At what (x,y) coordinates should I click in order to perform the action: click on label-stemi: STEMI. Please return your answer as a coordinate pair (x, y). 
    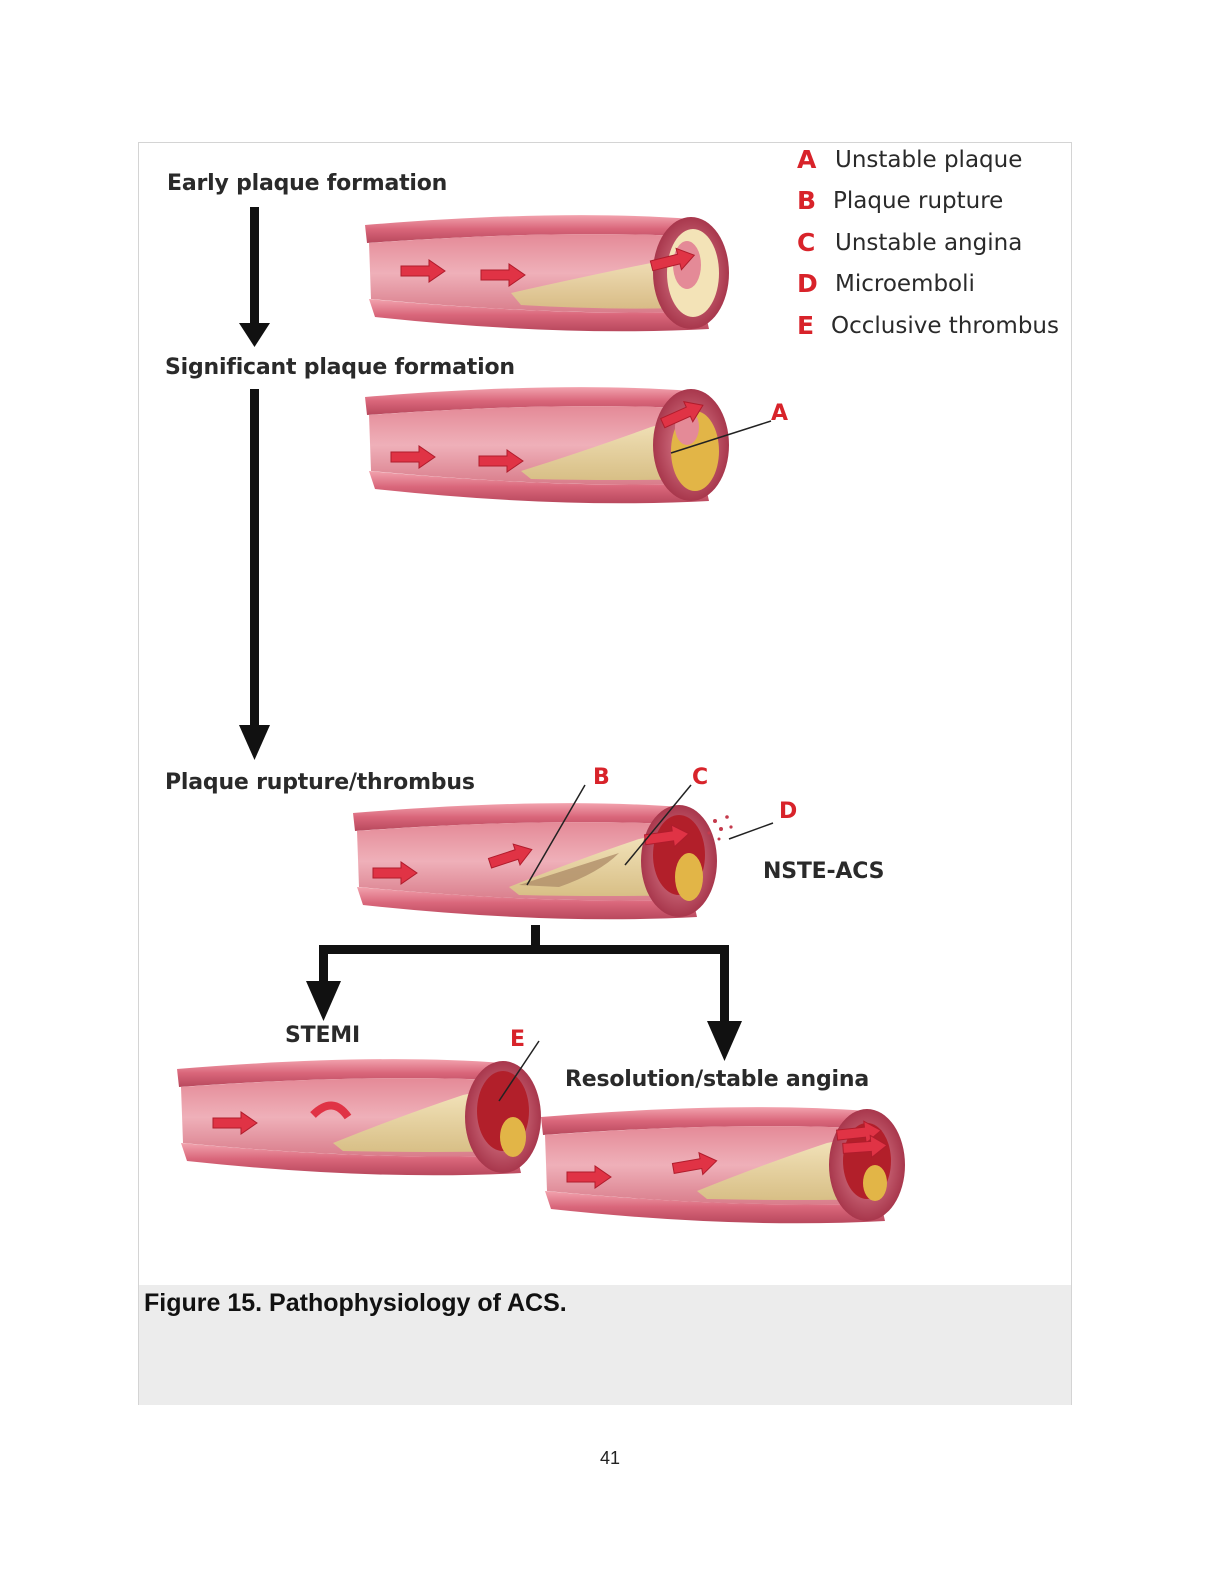
    Looking at the image, I should click on (322, 1035).